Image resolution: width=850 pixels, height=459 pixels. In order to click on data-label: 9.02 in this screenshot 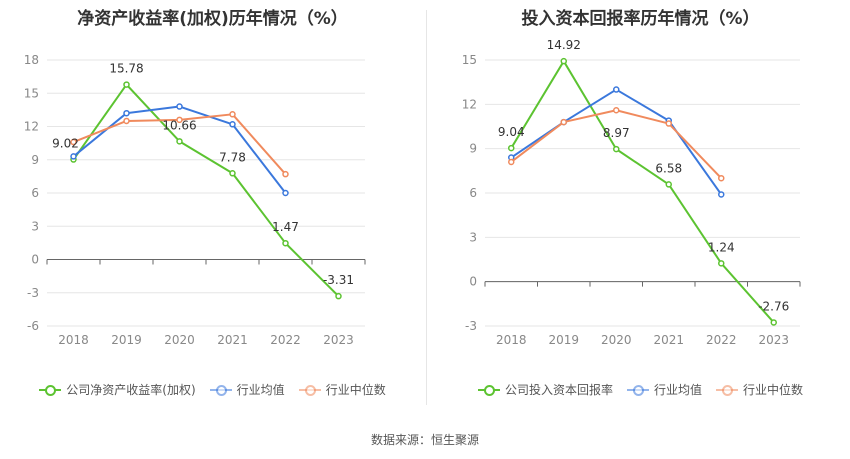, I will do `click(65, 144)`.